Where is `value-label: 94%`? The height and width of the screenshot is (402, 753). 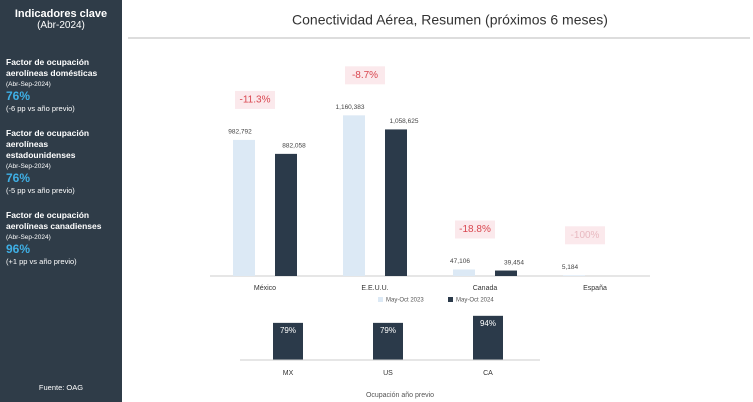
value-label: 94% is located at coordinates (488, 323).